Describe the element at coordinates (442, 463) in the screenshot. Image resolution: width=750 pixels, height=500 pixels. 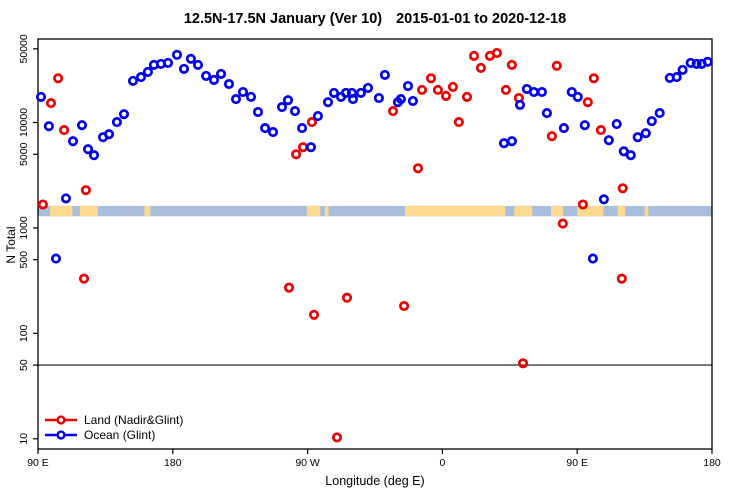
I see `x-tick-label: 0` at that location.